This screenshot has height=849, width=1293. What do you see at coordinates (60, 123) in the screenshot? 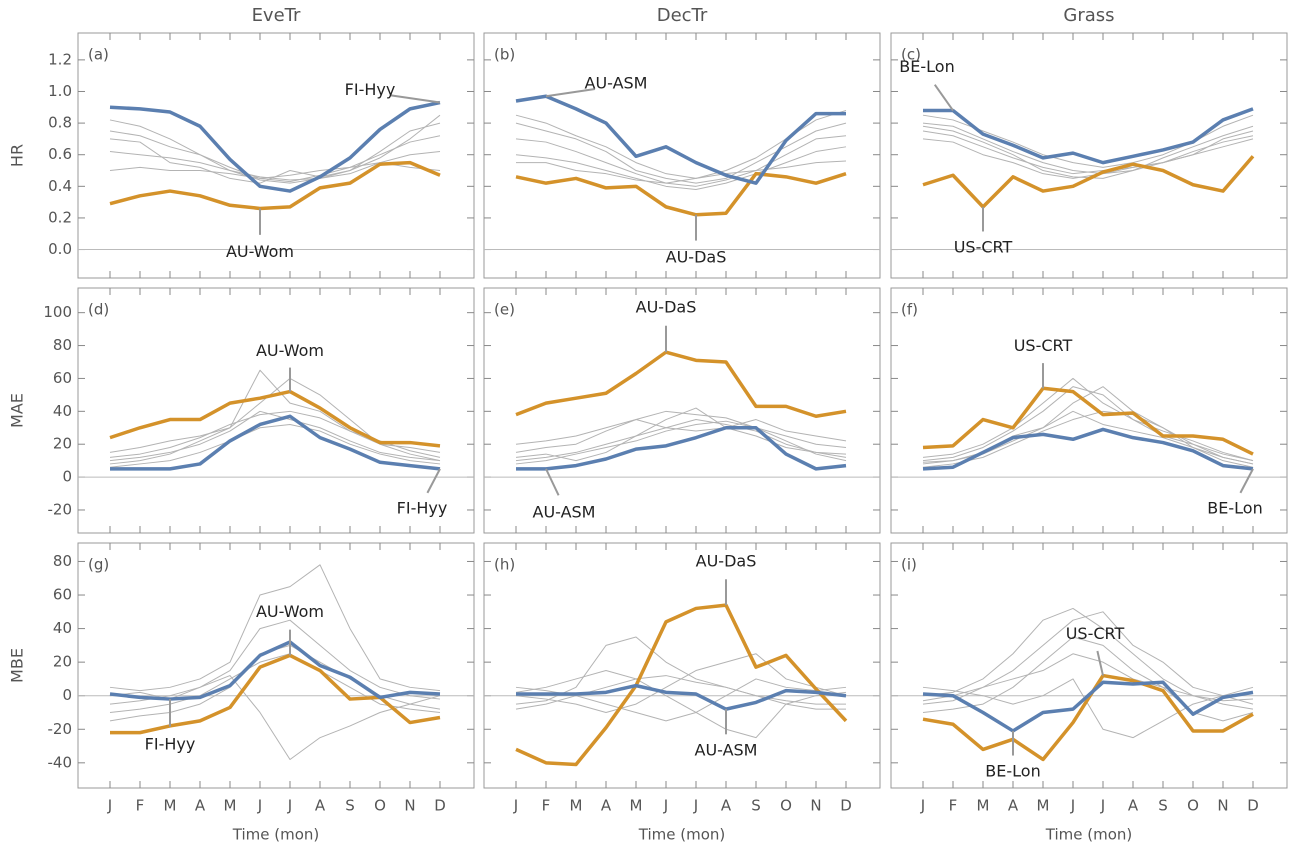
I see `y-tick-label: 0.8` at bounding box center [60, 123].